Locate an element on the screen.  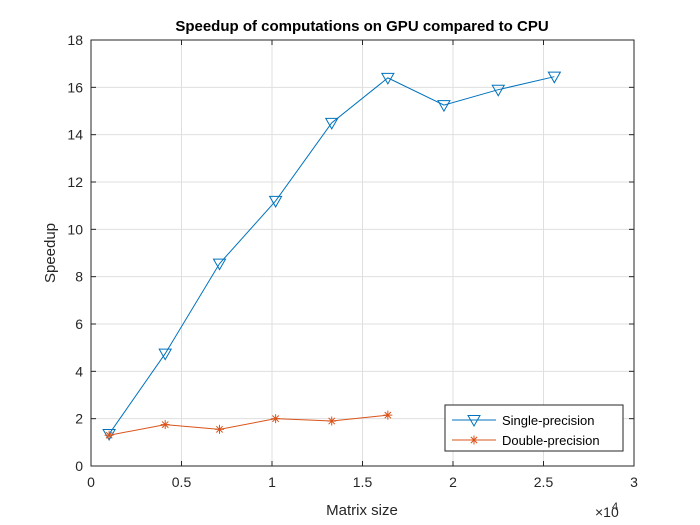
y-tick-label: 14 is located at coordinates (75, 135).